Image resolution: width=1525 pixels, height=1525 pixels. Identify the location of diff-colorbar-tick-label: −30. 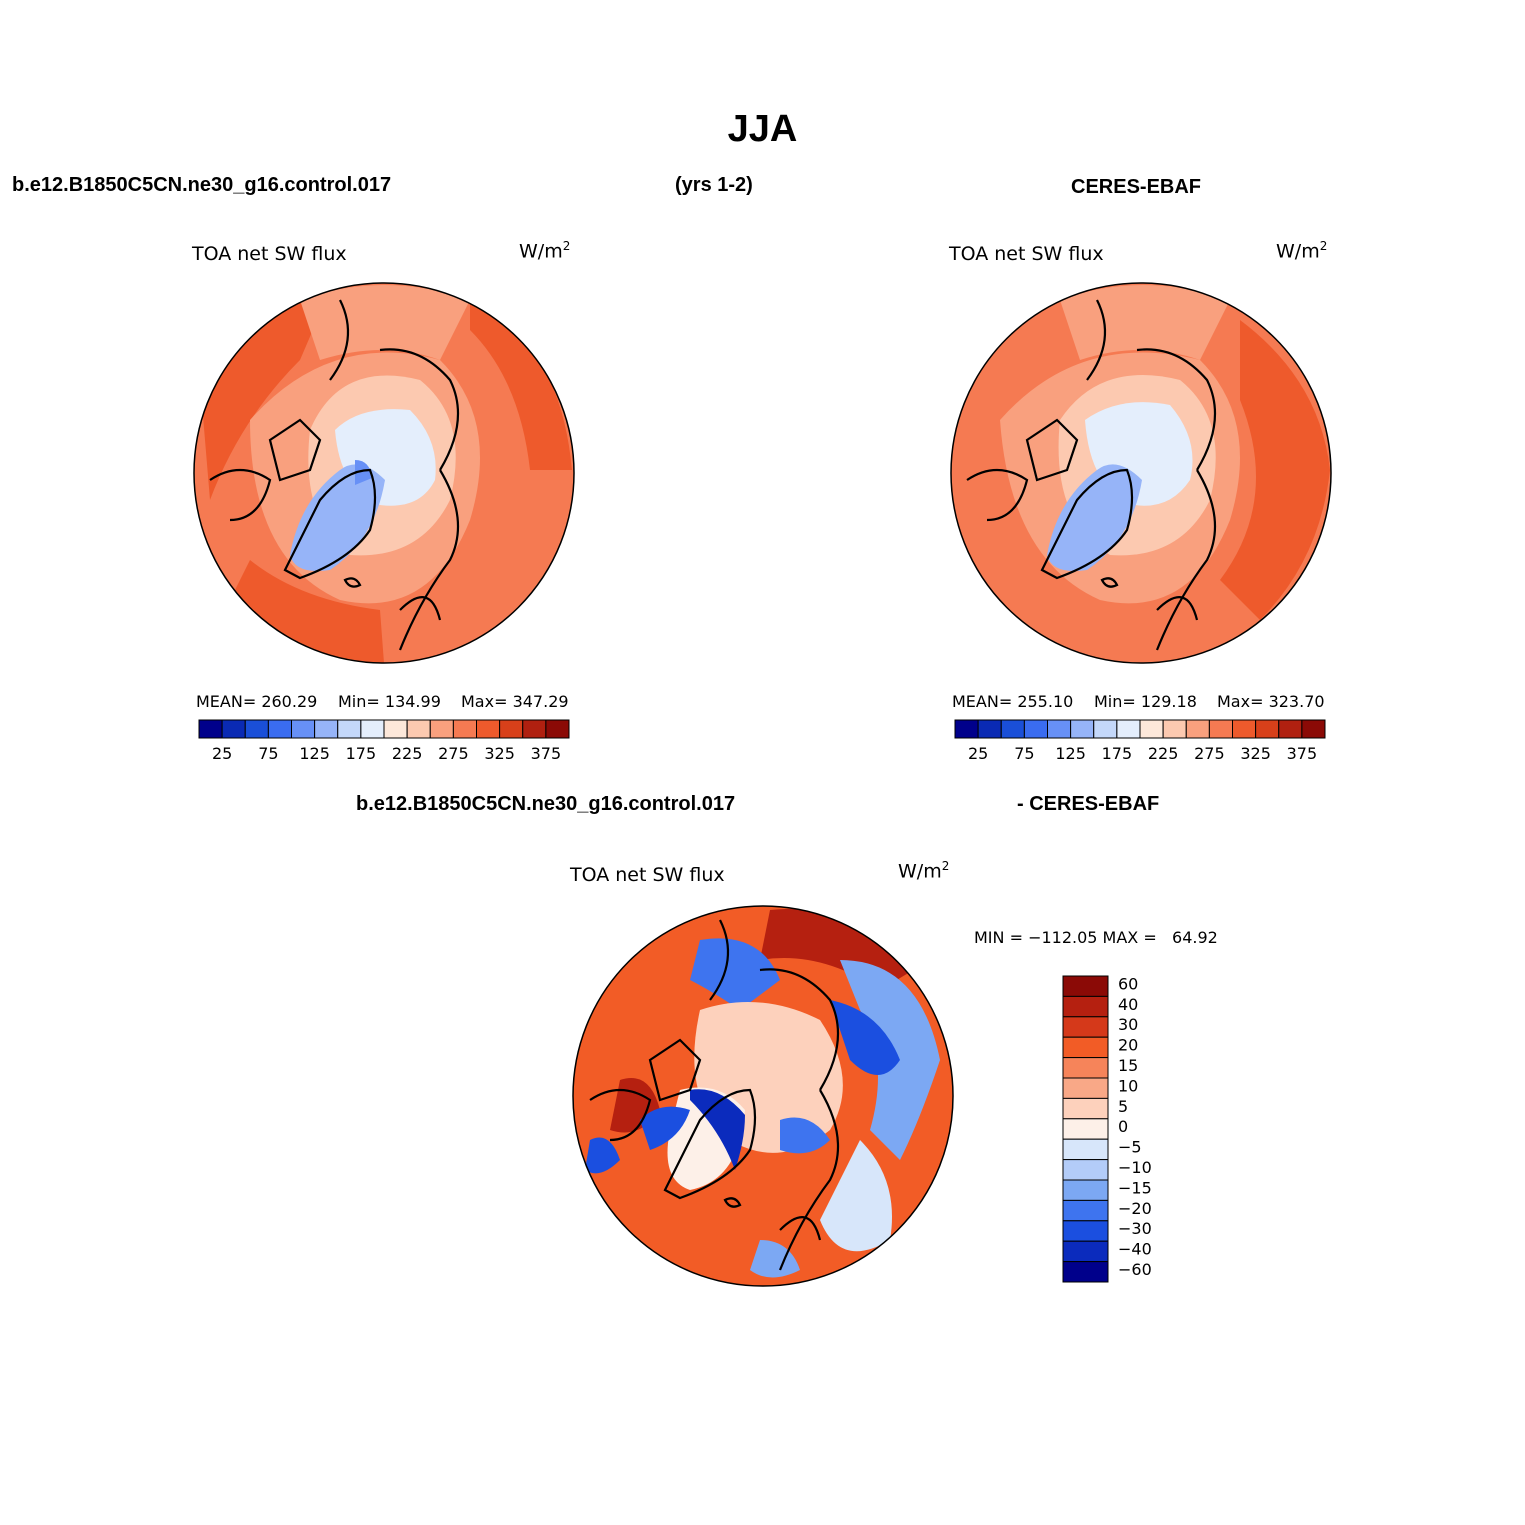
(1135, 1228).